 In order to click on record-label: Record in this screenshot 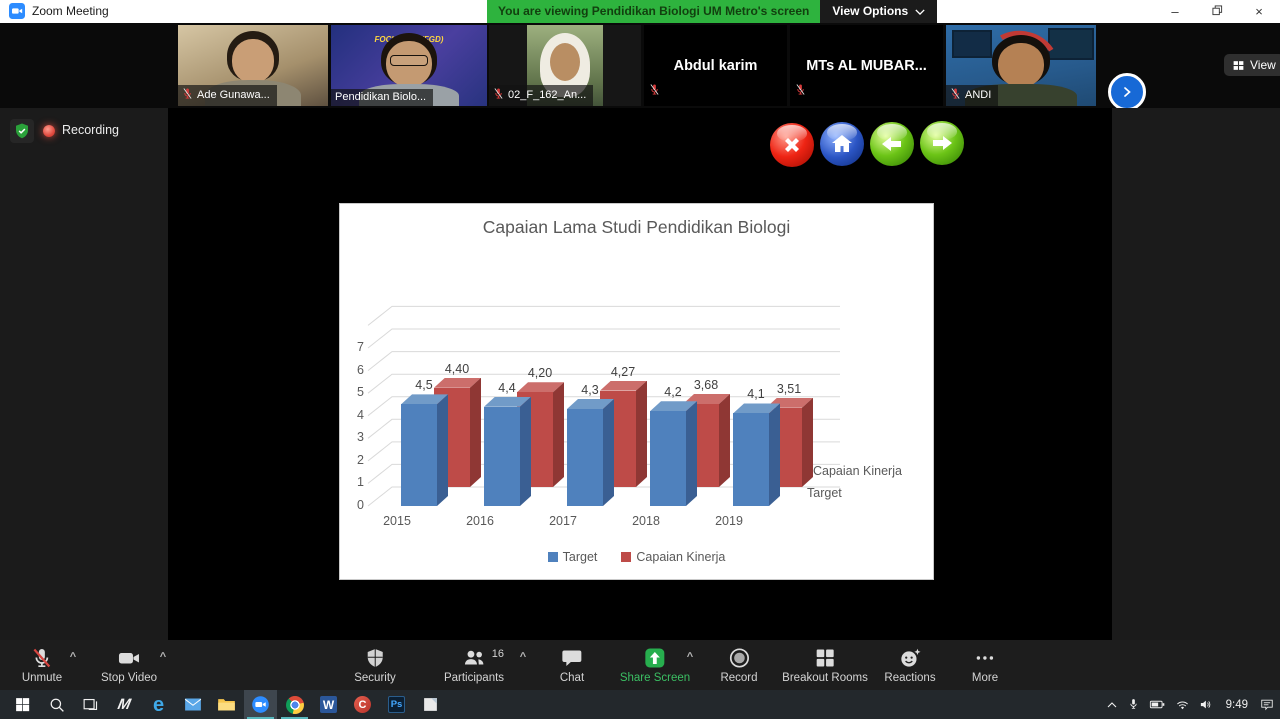, I will do `click(739, 678)`.